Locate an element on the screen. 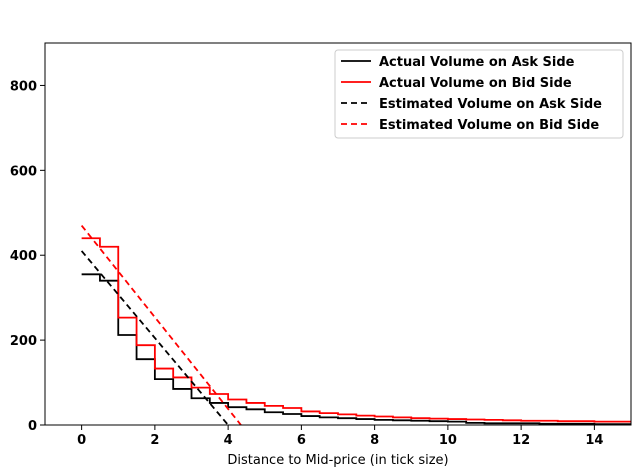 This screenshot has width=640, height=476. legend-label-bid-actual: Actual Volume on Bid Side is located at coordinates (475, 83).